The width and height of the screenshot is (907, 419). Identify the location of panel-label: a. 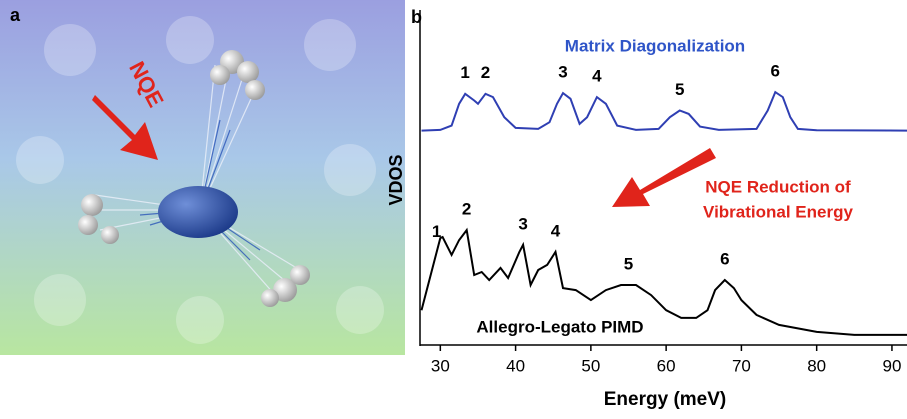
(15, 15).